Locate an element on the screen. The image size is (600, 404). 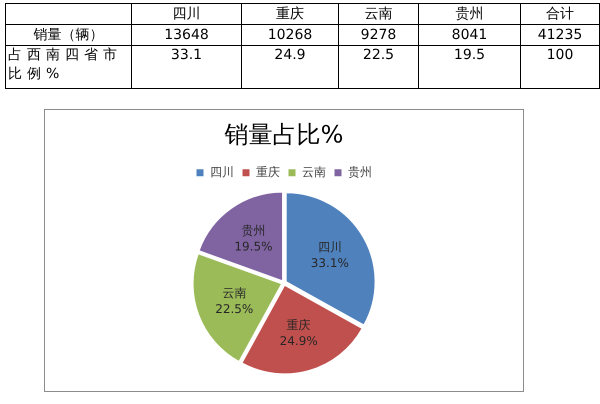
data-label: 33.1 is located at coordinates (187, 67).